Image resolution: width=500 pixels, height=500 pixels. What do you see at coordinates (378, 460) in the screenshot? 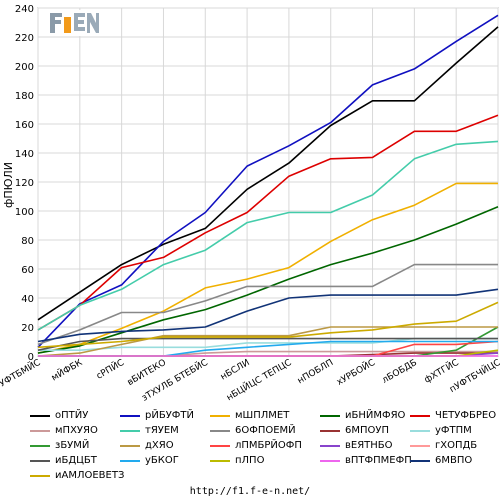
I see `legend-label: вПТФПМЕФП` at bounding box center [378, 460].